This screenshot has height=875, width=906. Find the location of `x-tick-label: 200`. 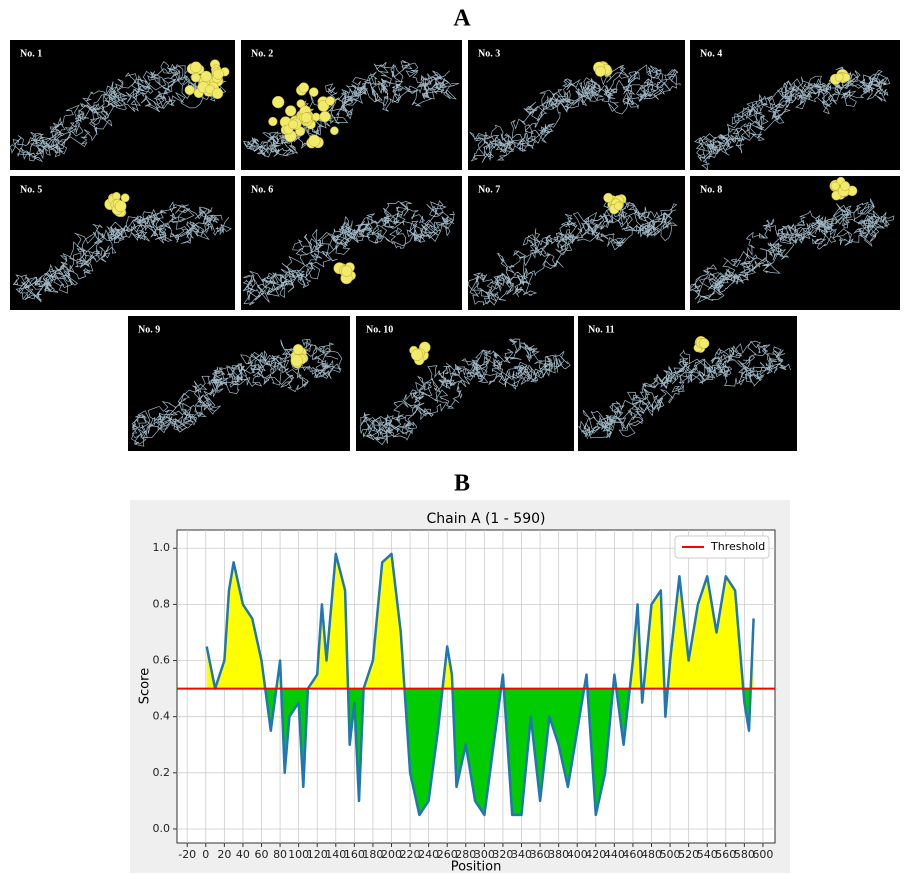

x-tick-label: 200 is located at coordinates (391, 854).